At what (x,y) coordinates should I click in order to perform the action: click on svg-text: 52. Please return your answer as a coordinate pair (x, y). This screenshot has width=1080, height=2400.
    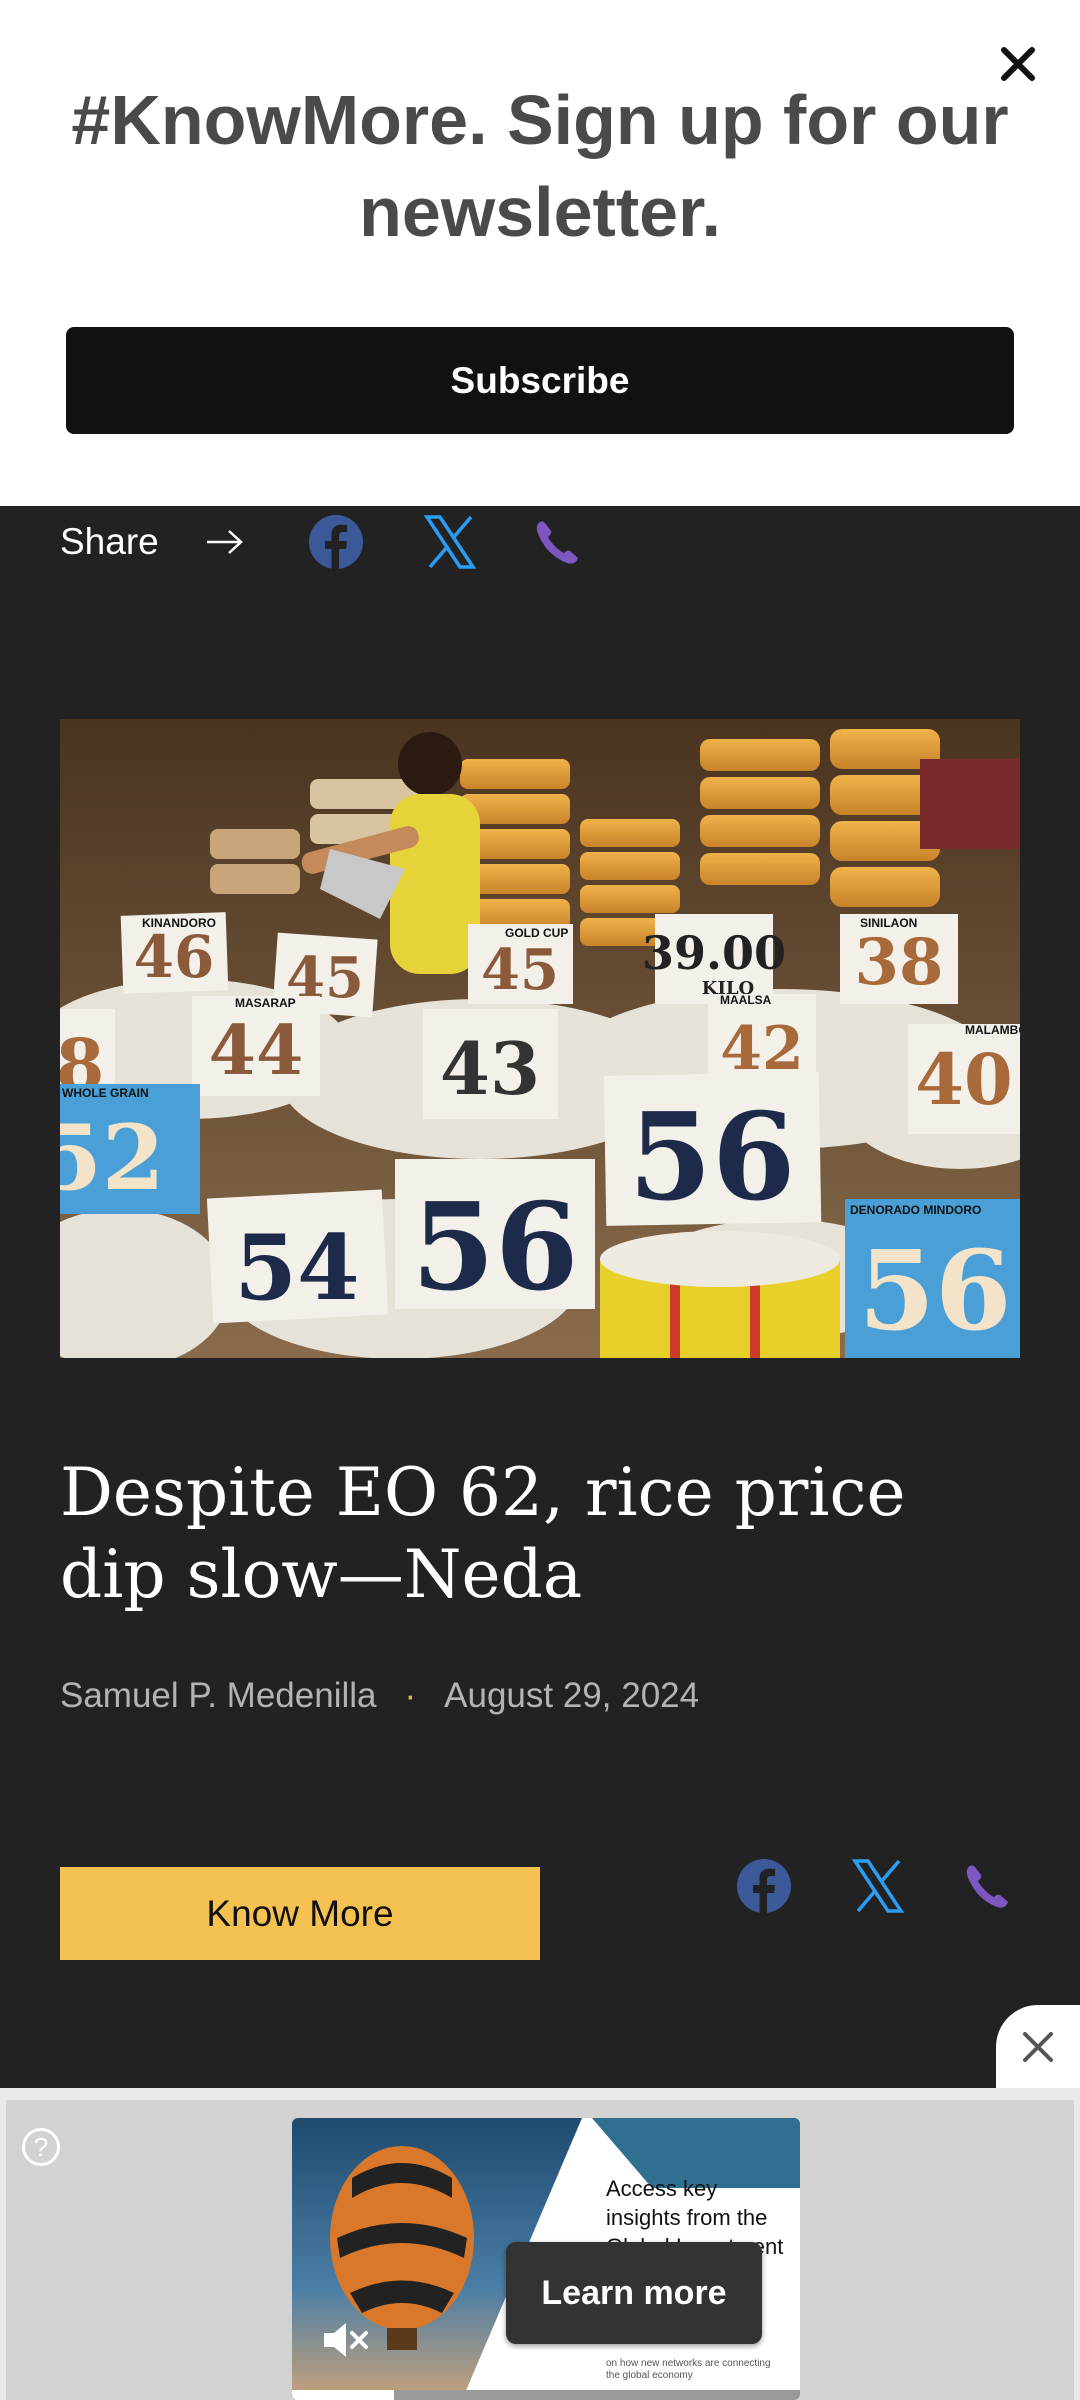
    Looking at the image, I should click on (112, 1158).